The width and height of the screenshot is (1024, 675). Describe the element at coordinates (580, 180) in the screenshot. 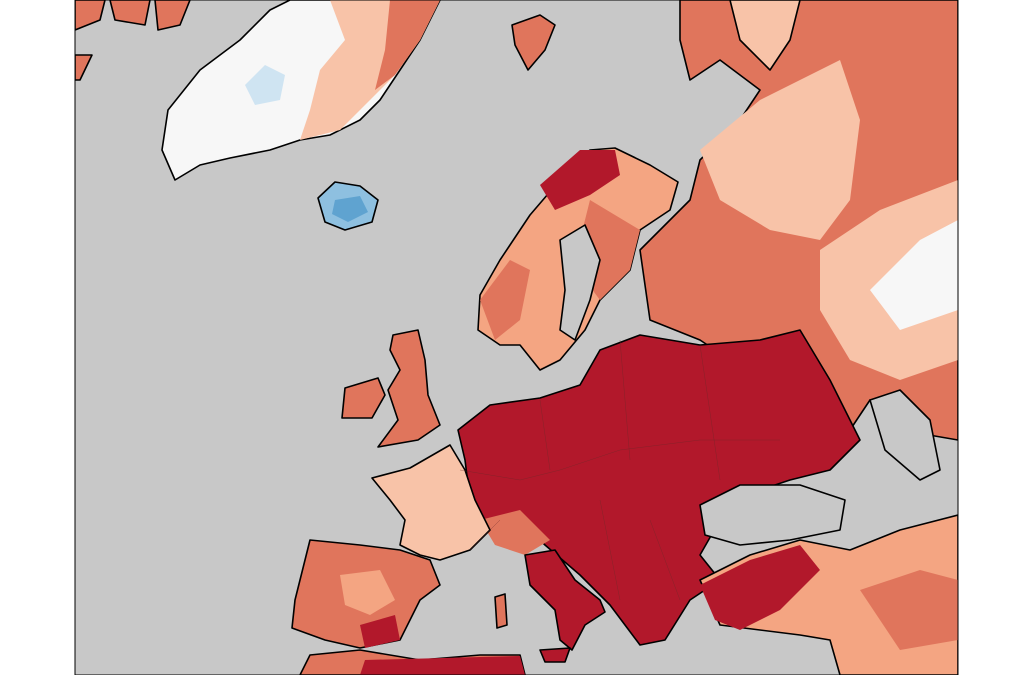

I see `lapland-hot` at that location.